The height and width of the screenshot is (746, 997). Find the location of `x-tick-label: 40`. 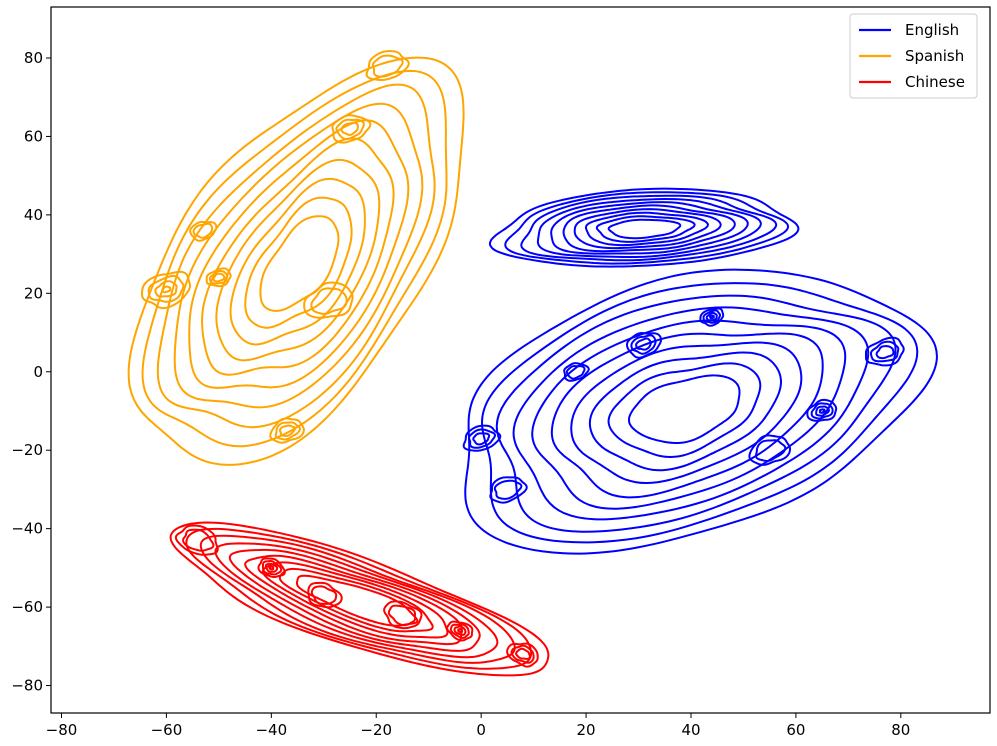

x-tick-label: 40 is located at coordinates (690, 730).